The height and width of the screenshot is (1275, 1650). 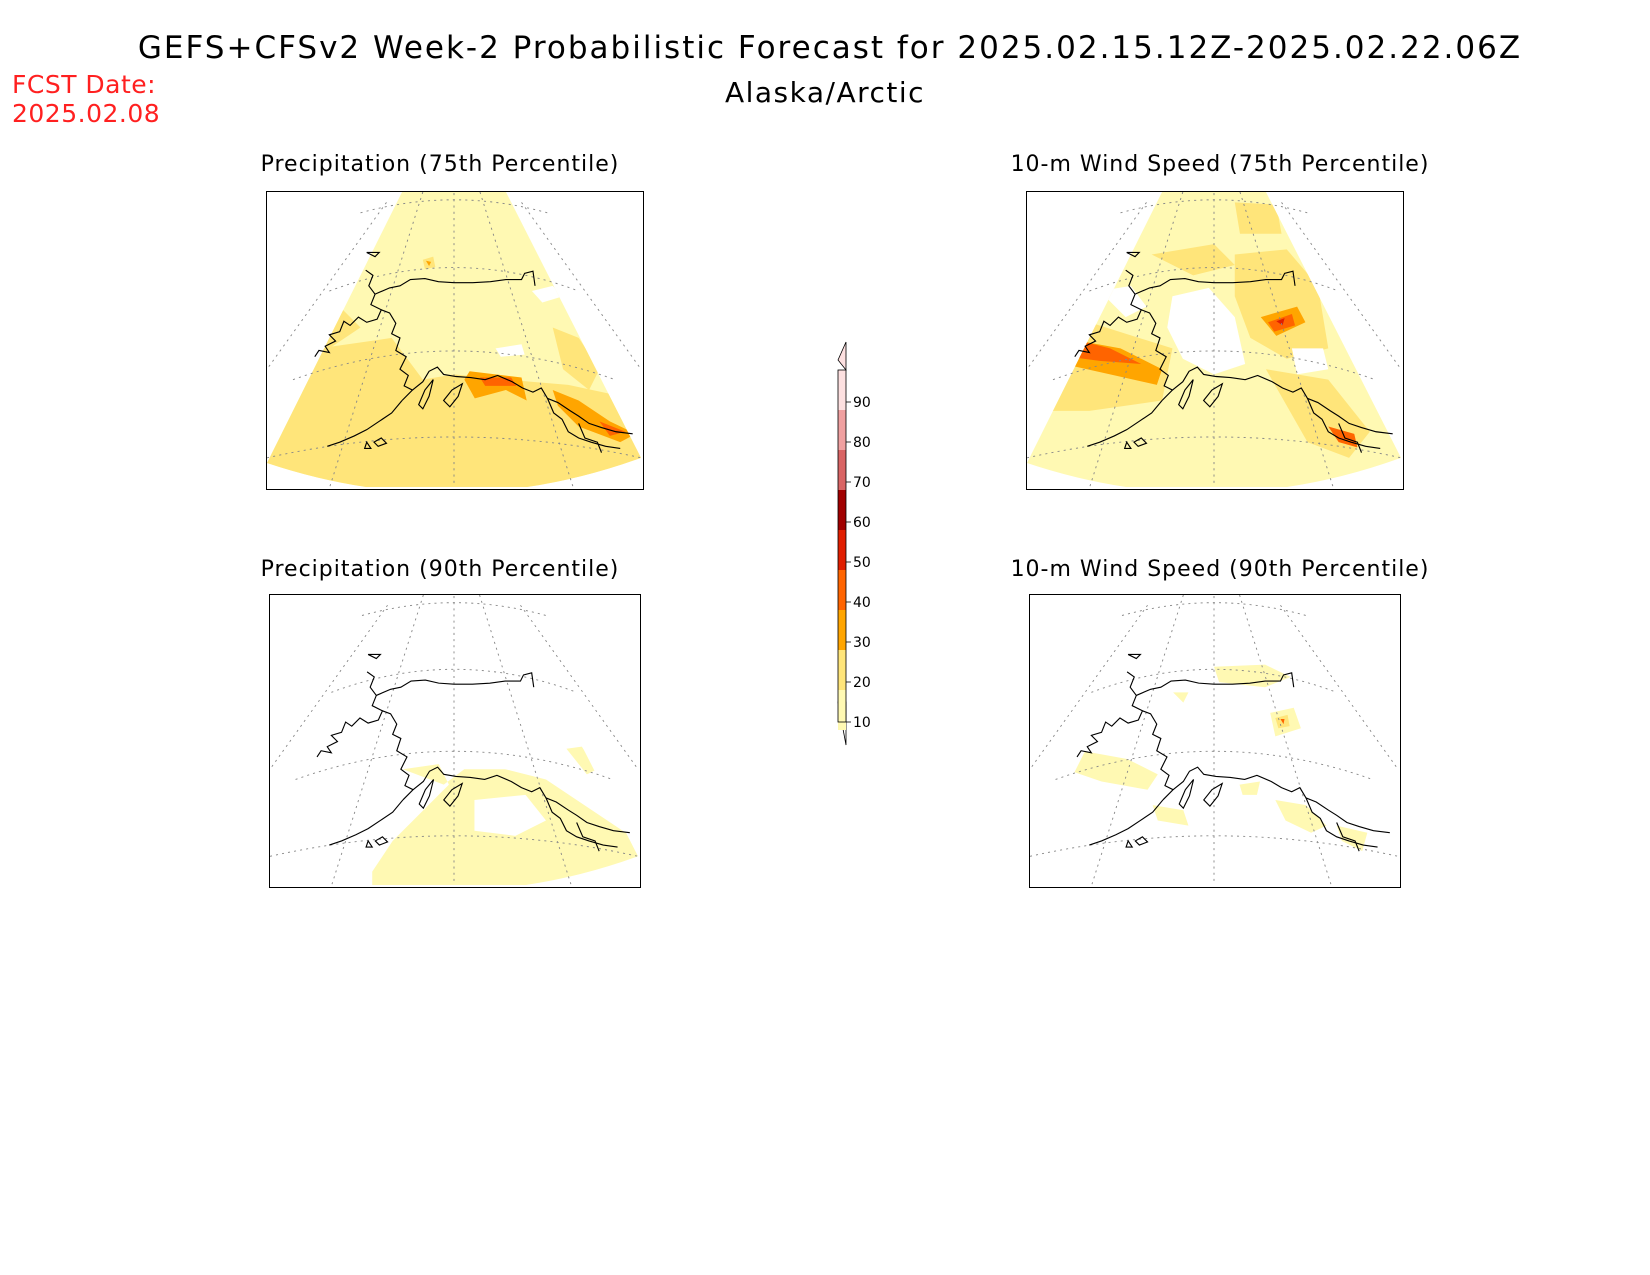 What do you see at coordinates (84, 84) in the screenshot?
I see `forecast-date-label: FCST Date:` at bounding box center [84, 84].